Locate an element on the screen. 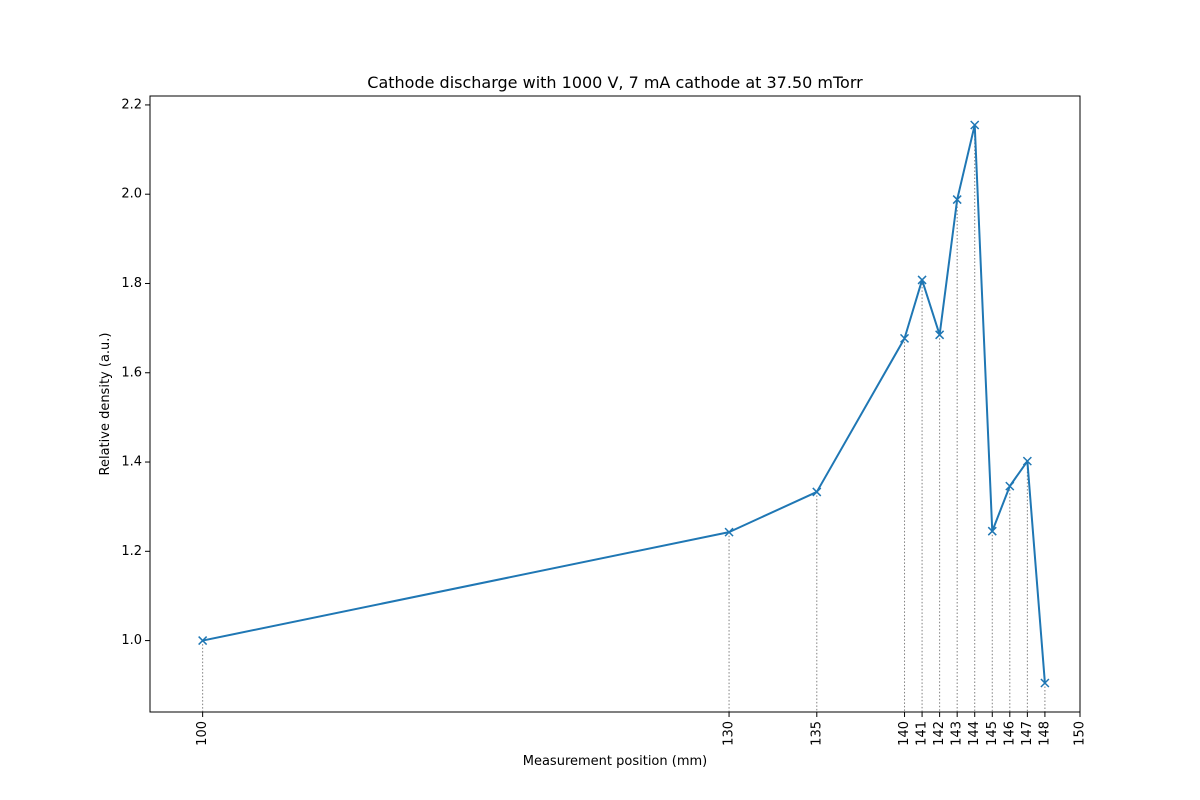  y-tick-label: 1.8 is located at coordinates (131, 283).